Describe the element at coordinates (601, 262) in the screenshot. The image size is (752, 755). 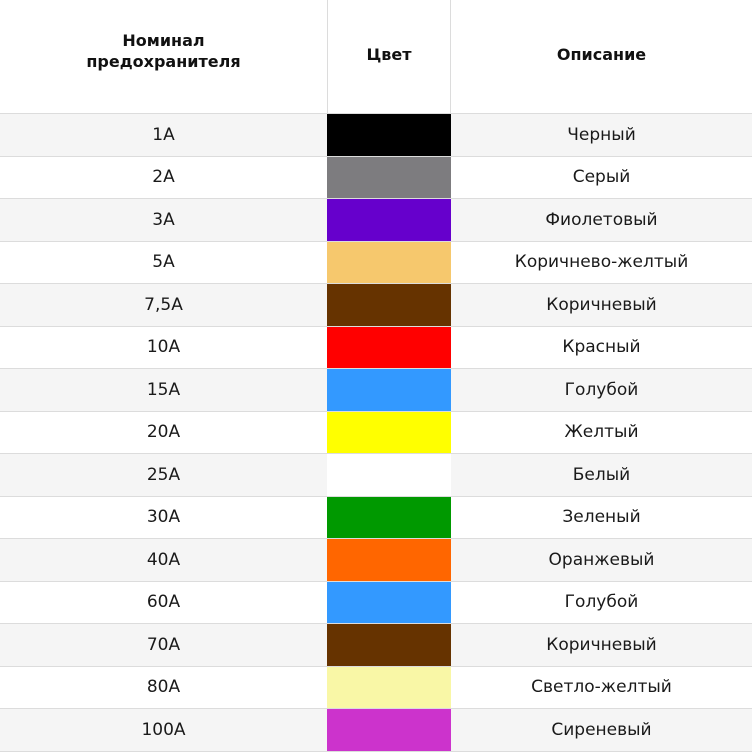
I see `color-description: Коричнево-желтый` at that location.